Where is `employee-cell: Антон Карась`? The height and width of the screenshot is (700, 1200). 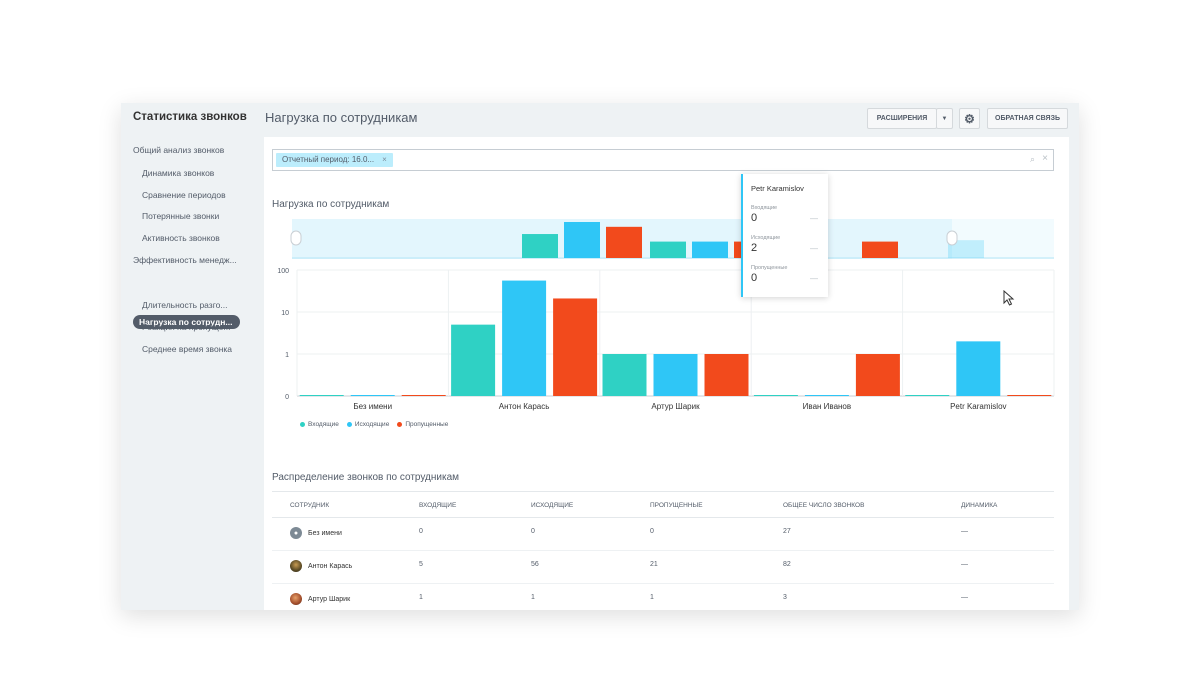 employee-cell: Антон Карась is located at coordinates (321, 566).